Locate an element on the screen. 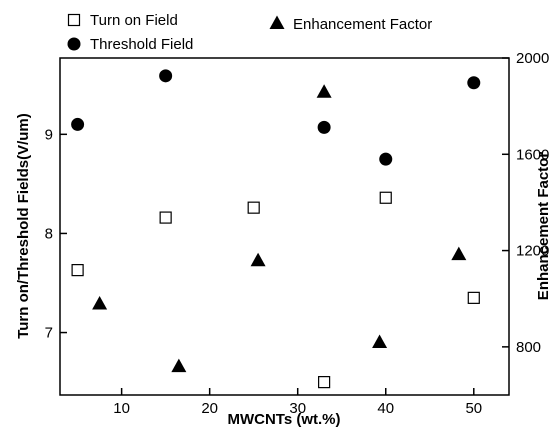 The image size is (554, 430). x-tick-label: 10 is located at coordinates (121, 408).